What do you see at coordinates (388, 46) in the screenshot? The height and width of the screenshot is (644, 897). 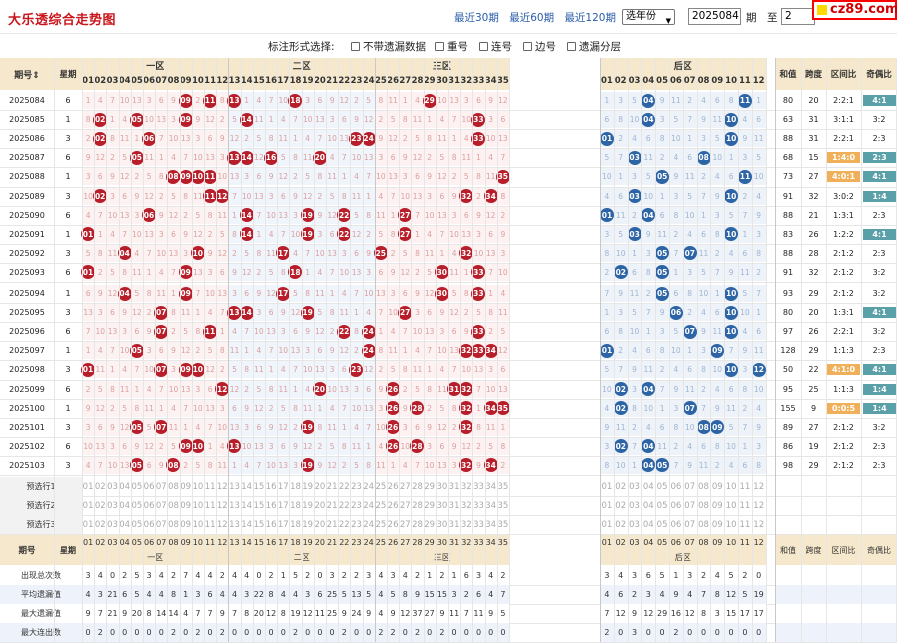 I see `option-no-omission: 不带遗漏数据` at bounding box center [388, 46].